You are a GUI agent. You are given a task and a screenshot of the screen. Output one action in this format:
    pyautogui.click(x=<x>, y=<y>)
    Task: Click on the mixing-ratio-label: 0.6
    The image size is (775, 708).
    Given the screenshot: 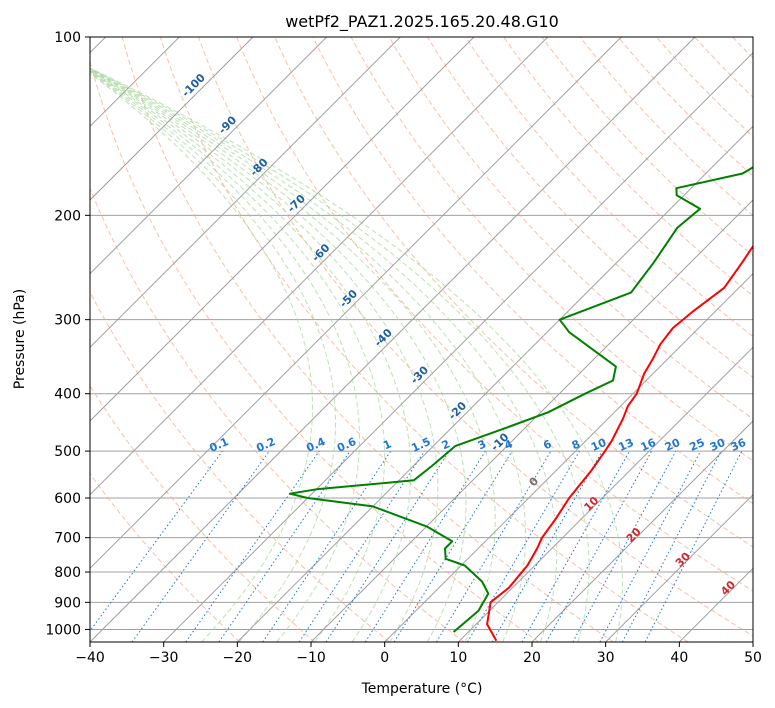 What is the action you would take?
    pyautogui.click(x=346, y=445)
    